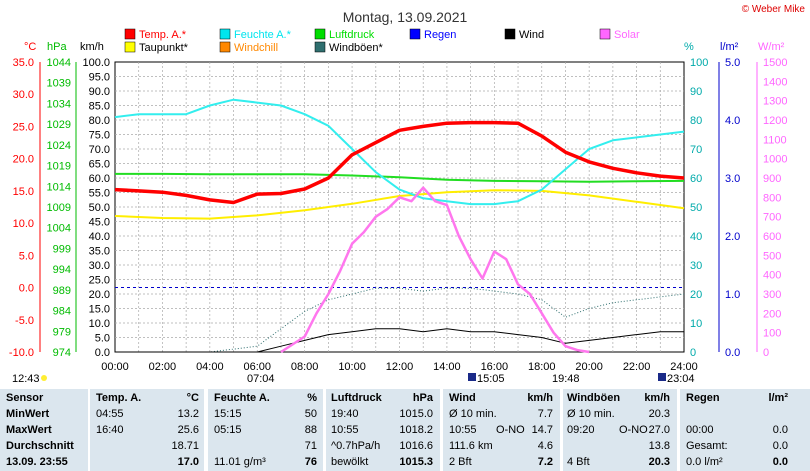  Describe the element at coordinates (25, 398) in the screenshot. I see `table-header: Sensor` at that location.